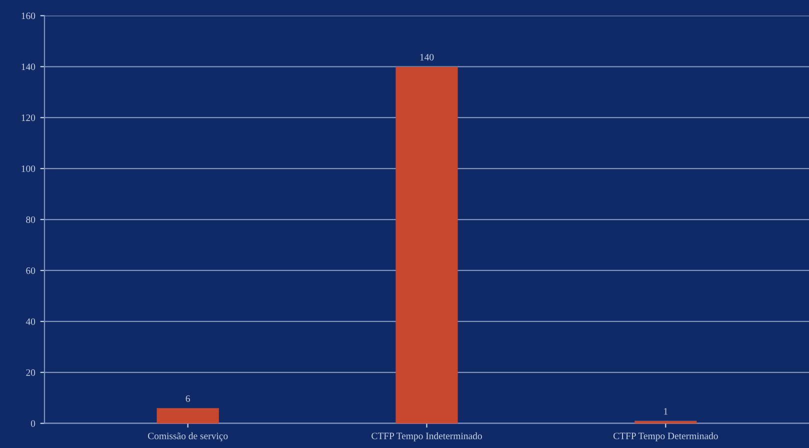 The image size is (809, 448). I want to click on y-tick-label: 60, so click(31, 270).